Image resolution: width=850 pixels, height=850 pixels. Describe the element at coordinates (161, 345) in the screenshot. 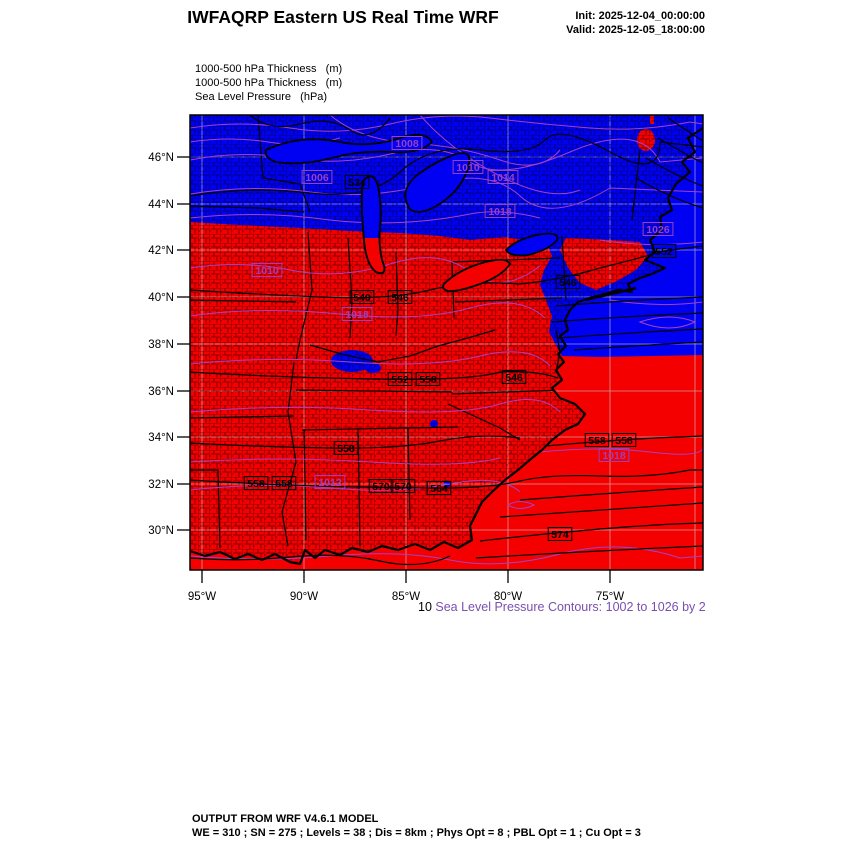

I see `y-tick-label: 38°N` at that location.